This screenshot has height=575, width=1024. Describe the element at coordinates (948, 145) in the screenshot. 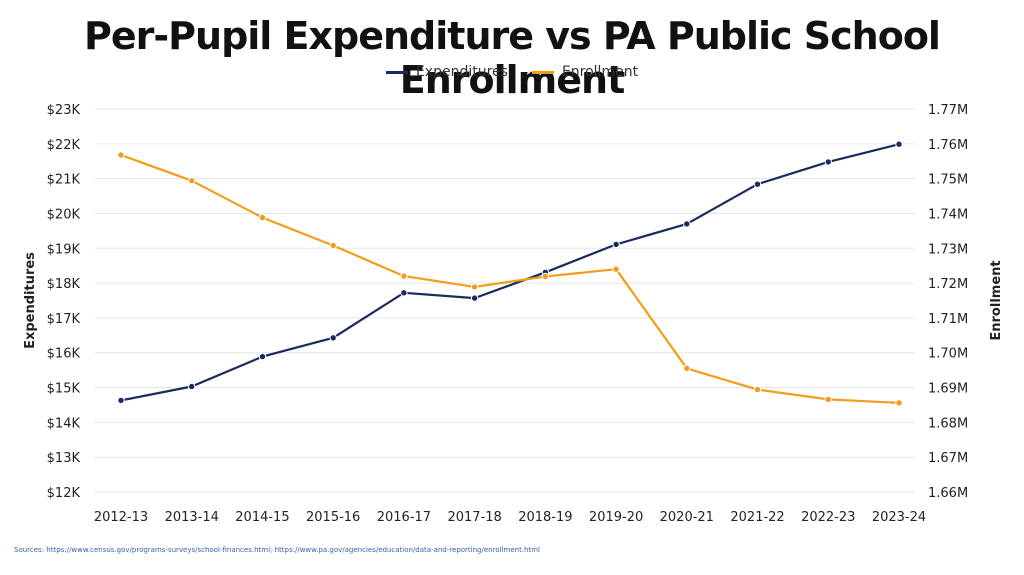

I see `y2-tick-label: 1.76M` at that location.